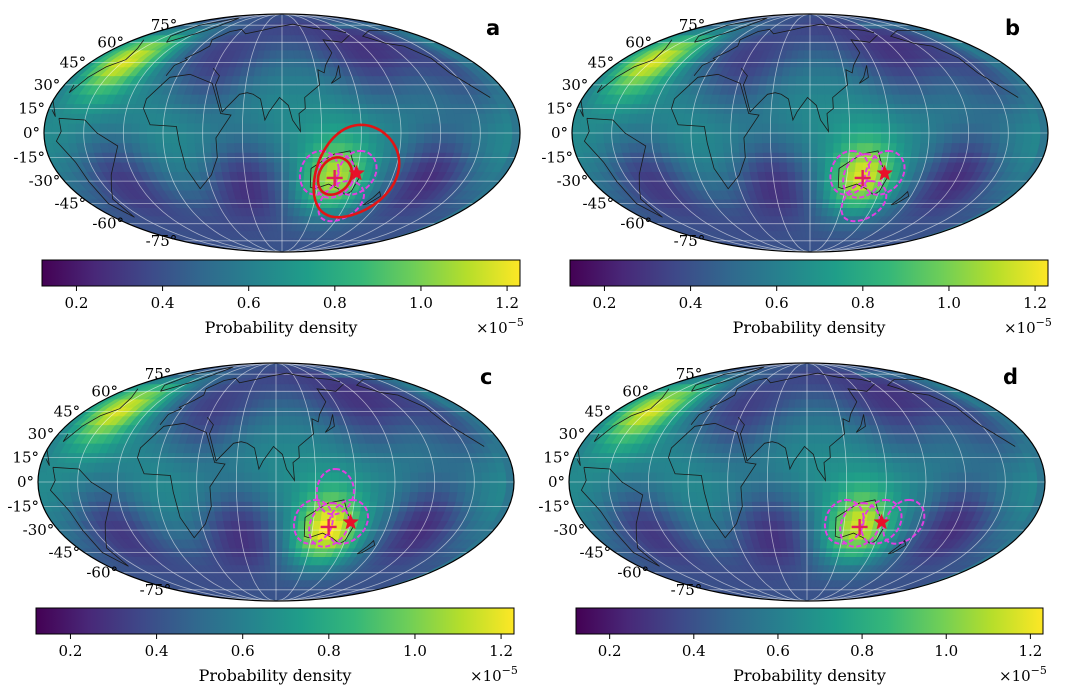  What do you see at coordinates (31, 133) in the screenshot?
I see `latitude-tick-label: 0°` at bounding box center [31, 133].